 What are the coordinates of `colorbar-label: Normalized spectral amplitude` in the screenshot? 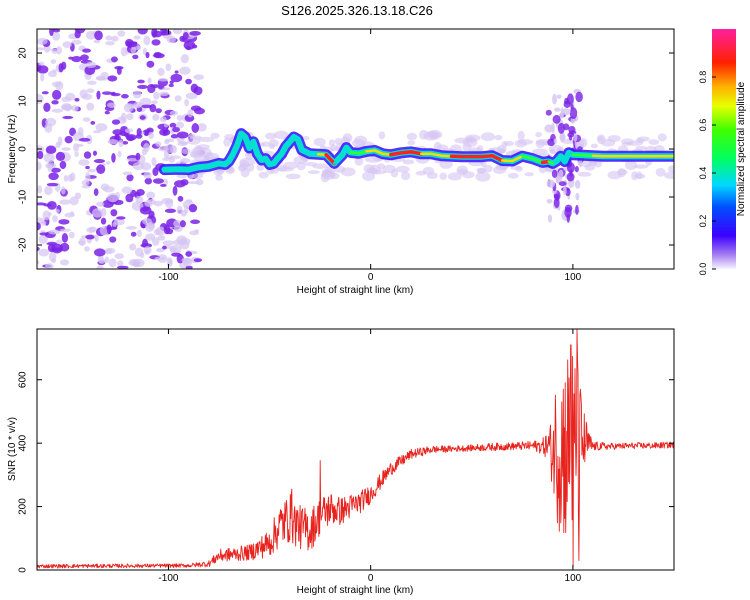 It's located at (741, 148).